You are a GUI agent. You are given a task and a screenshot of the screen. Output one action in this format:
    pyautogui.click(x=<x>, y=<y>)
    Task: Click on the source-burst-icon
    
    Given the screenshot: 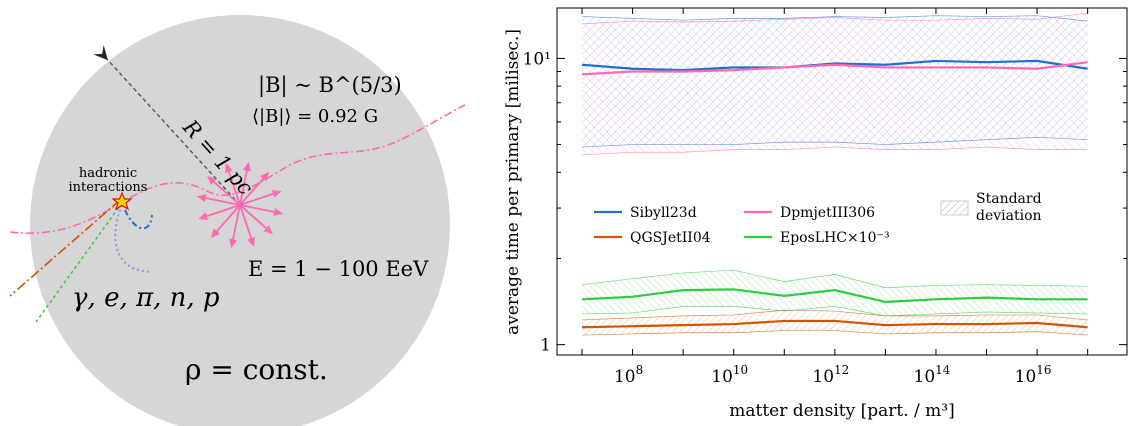 What is the action you would take?
    pyautogui.click(x=240, y=205)
    